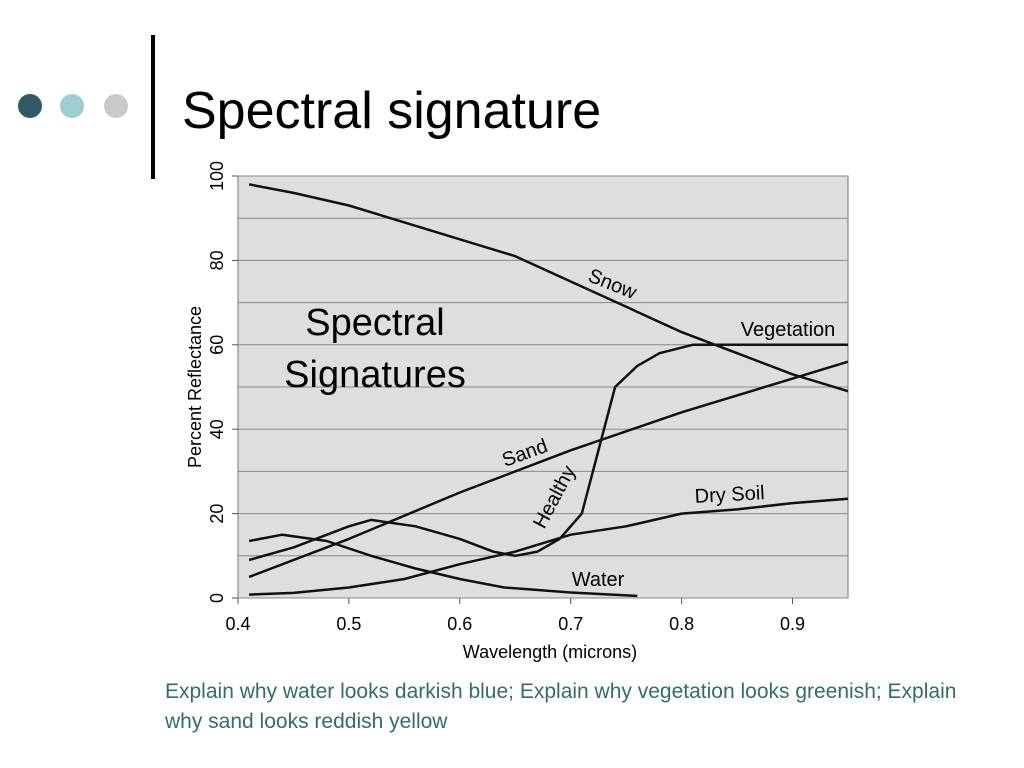 Image resolution: width=1024 pixels, height=768 pixels. Describe the element at coordinates (729, 495) in the screenshot. I see `series-label: Dry Soil` at that location.